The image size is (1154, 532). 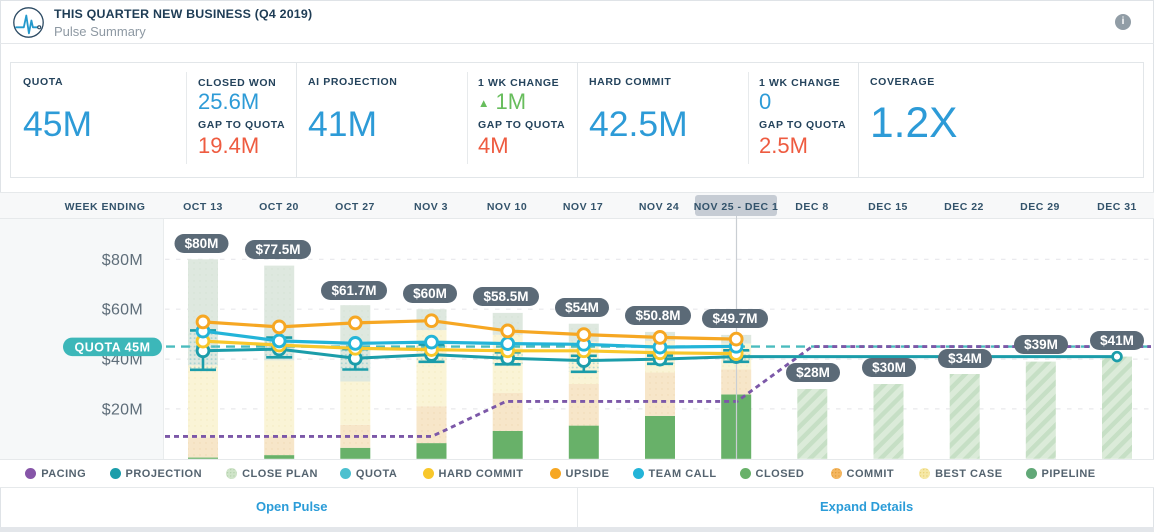 What do you see at coordinates (353, 290) in the screenshot?
I see `svg-text: $61.7M` at bounding box center [353, 290].